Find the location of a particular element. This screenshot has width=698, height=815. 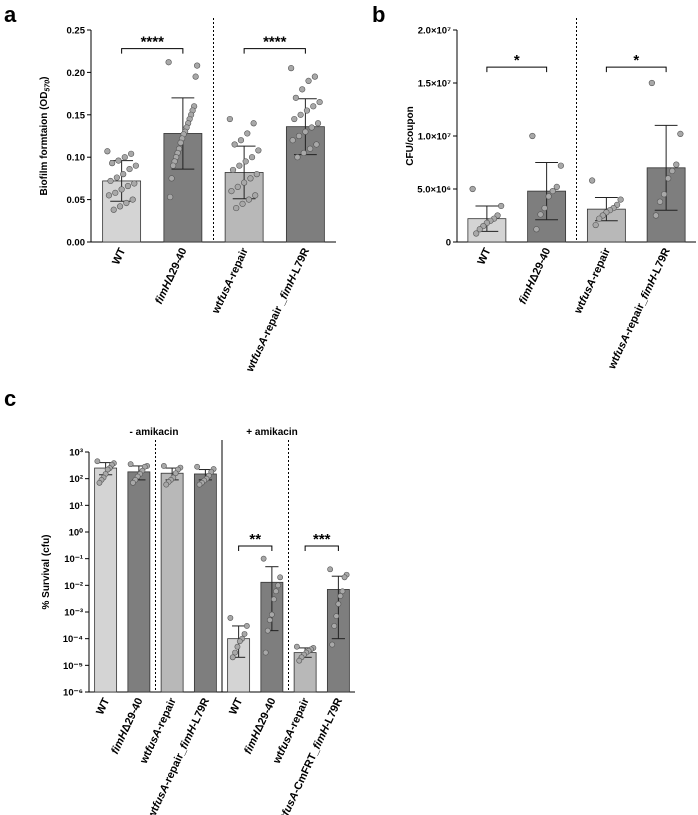

panel-c-letter: c is located at coordinates (10, 398).